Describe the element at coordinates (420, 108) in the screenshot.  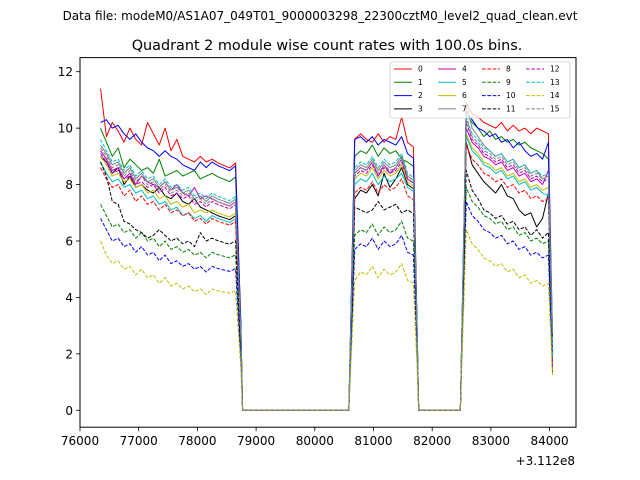
I see `legend-label-3: 3` at that location.